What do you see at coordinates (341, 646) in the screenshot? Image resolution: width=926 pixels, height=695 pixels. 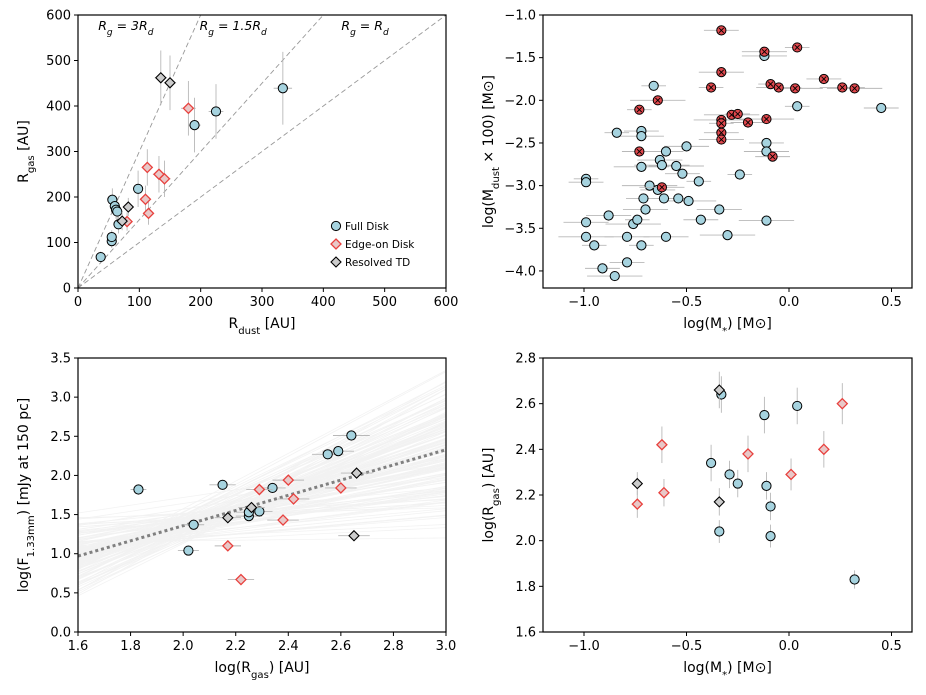 I see `x-tick-label: 2.6` at bounding box center [341, 646].